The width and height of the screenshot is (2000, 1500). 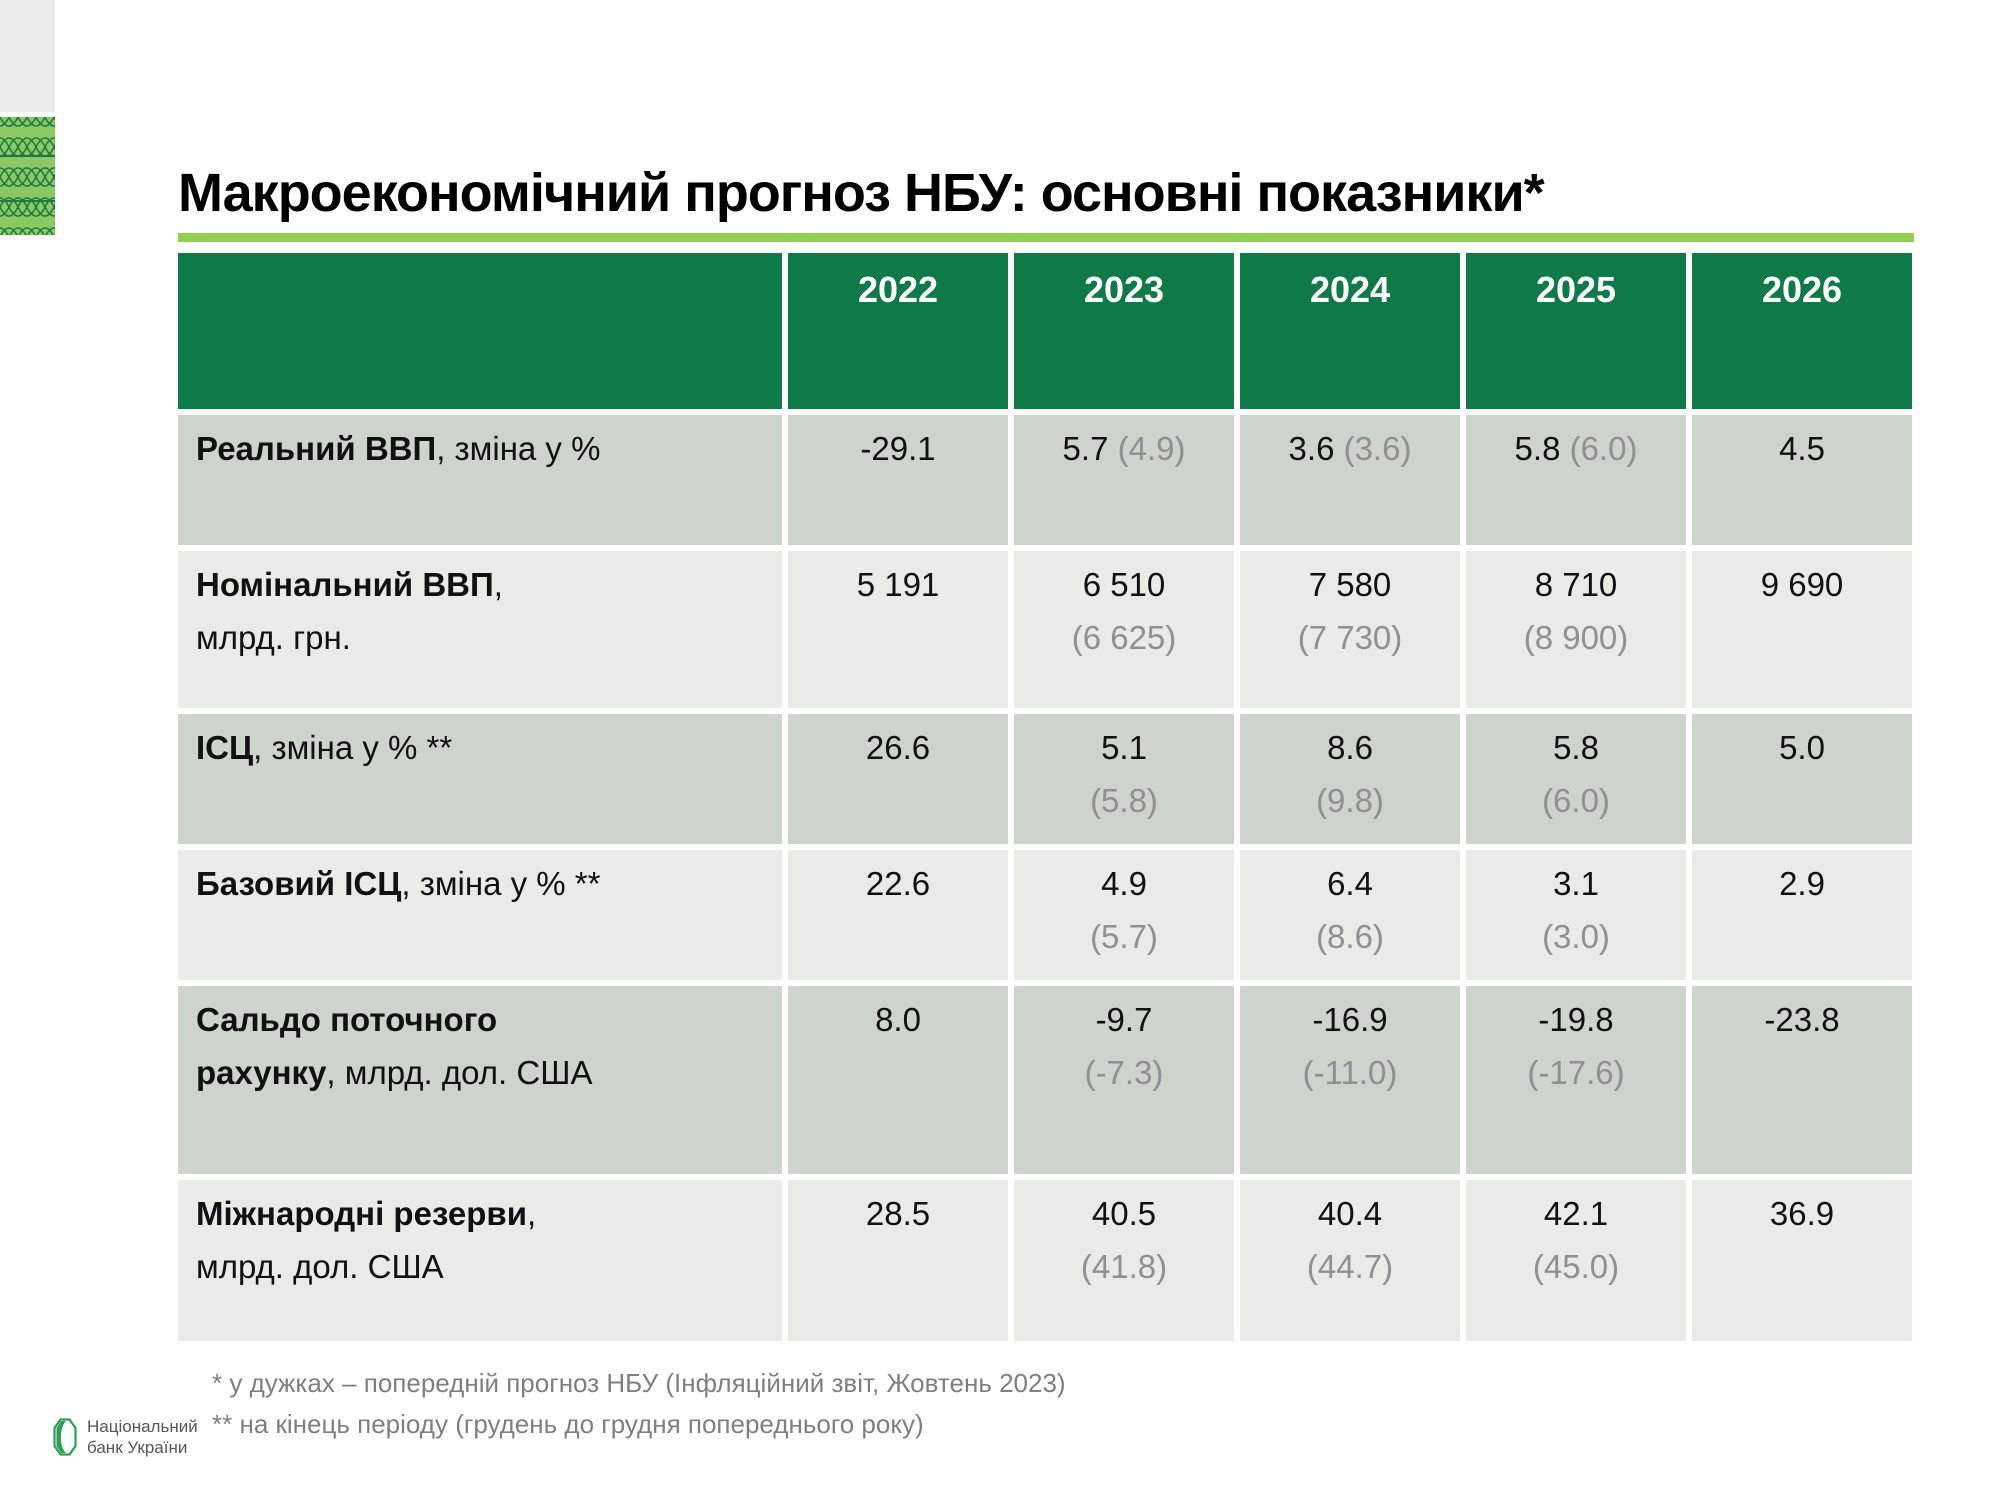 I want to click on row-label-bold: ІСЦ, so click(x=225, y=747).